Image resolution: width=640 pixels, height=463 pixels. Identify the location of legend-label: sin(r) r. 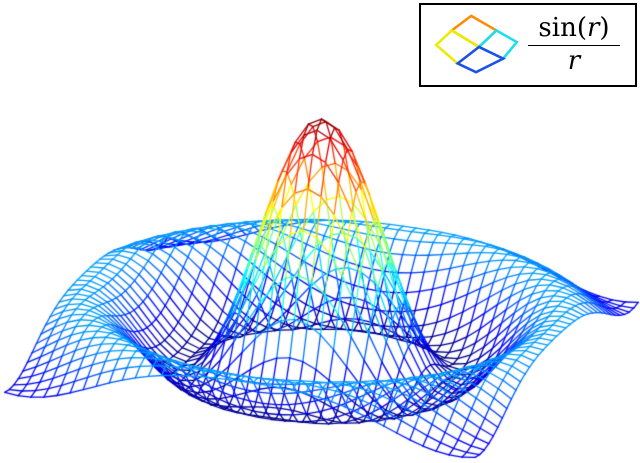
(574, 44).